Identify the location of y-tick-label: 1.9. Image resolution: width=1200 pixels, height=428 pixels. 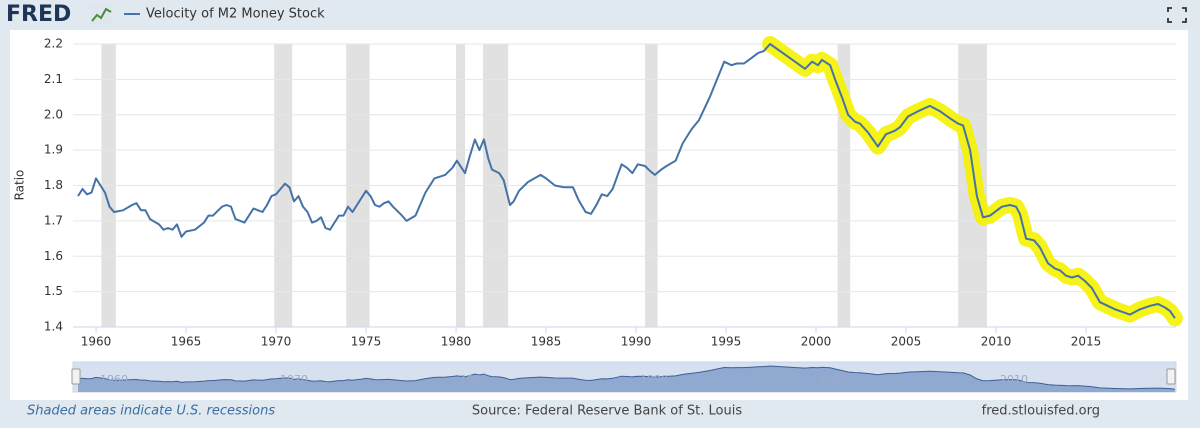
(53, 150).